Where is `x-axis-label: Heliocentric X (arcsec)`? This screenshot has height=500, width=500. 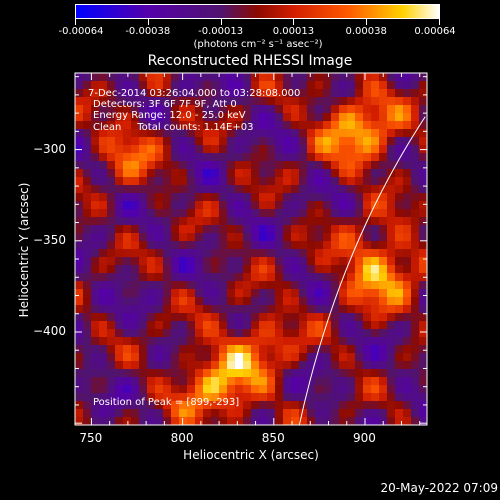 x-axis-label: Heliocentric X (arcsec) is located at coordinates (251, 455).